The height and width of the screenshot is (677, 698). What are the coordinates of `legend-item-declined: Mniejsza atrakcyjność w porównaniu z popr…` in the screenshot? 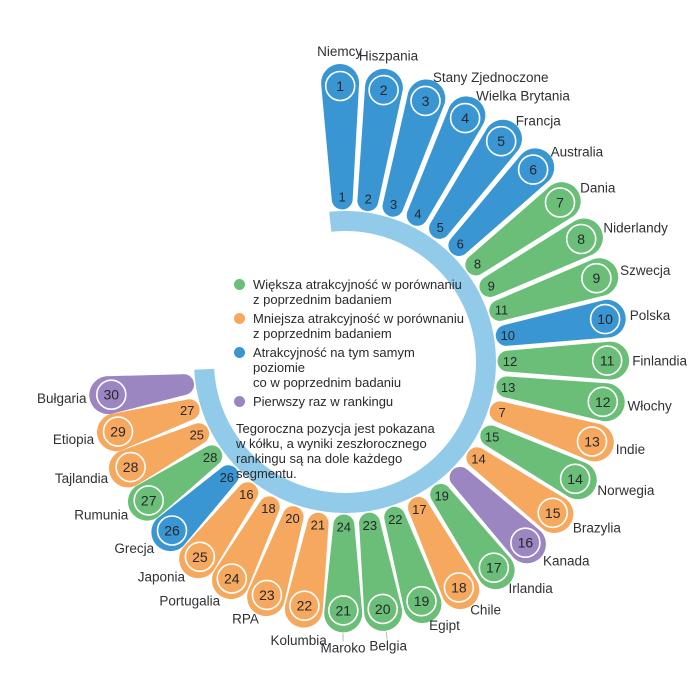 It's located at (350, 326).